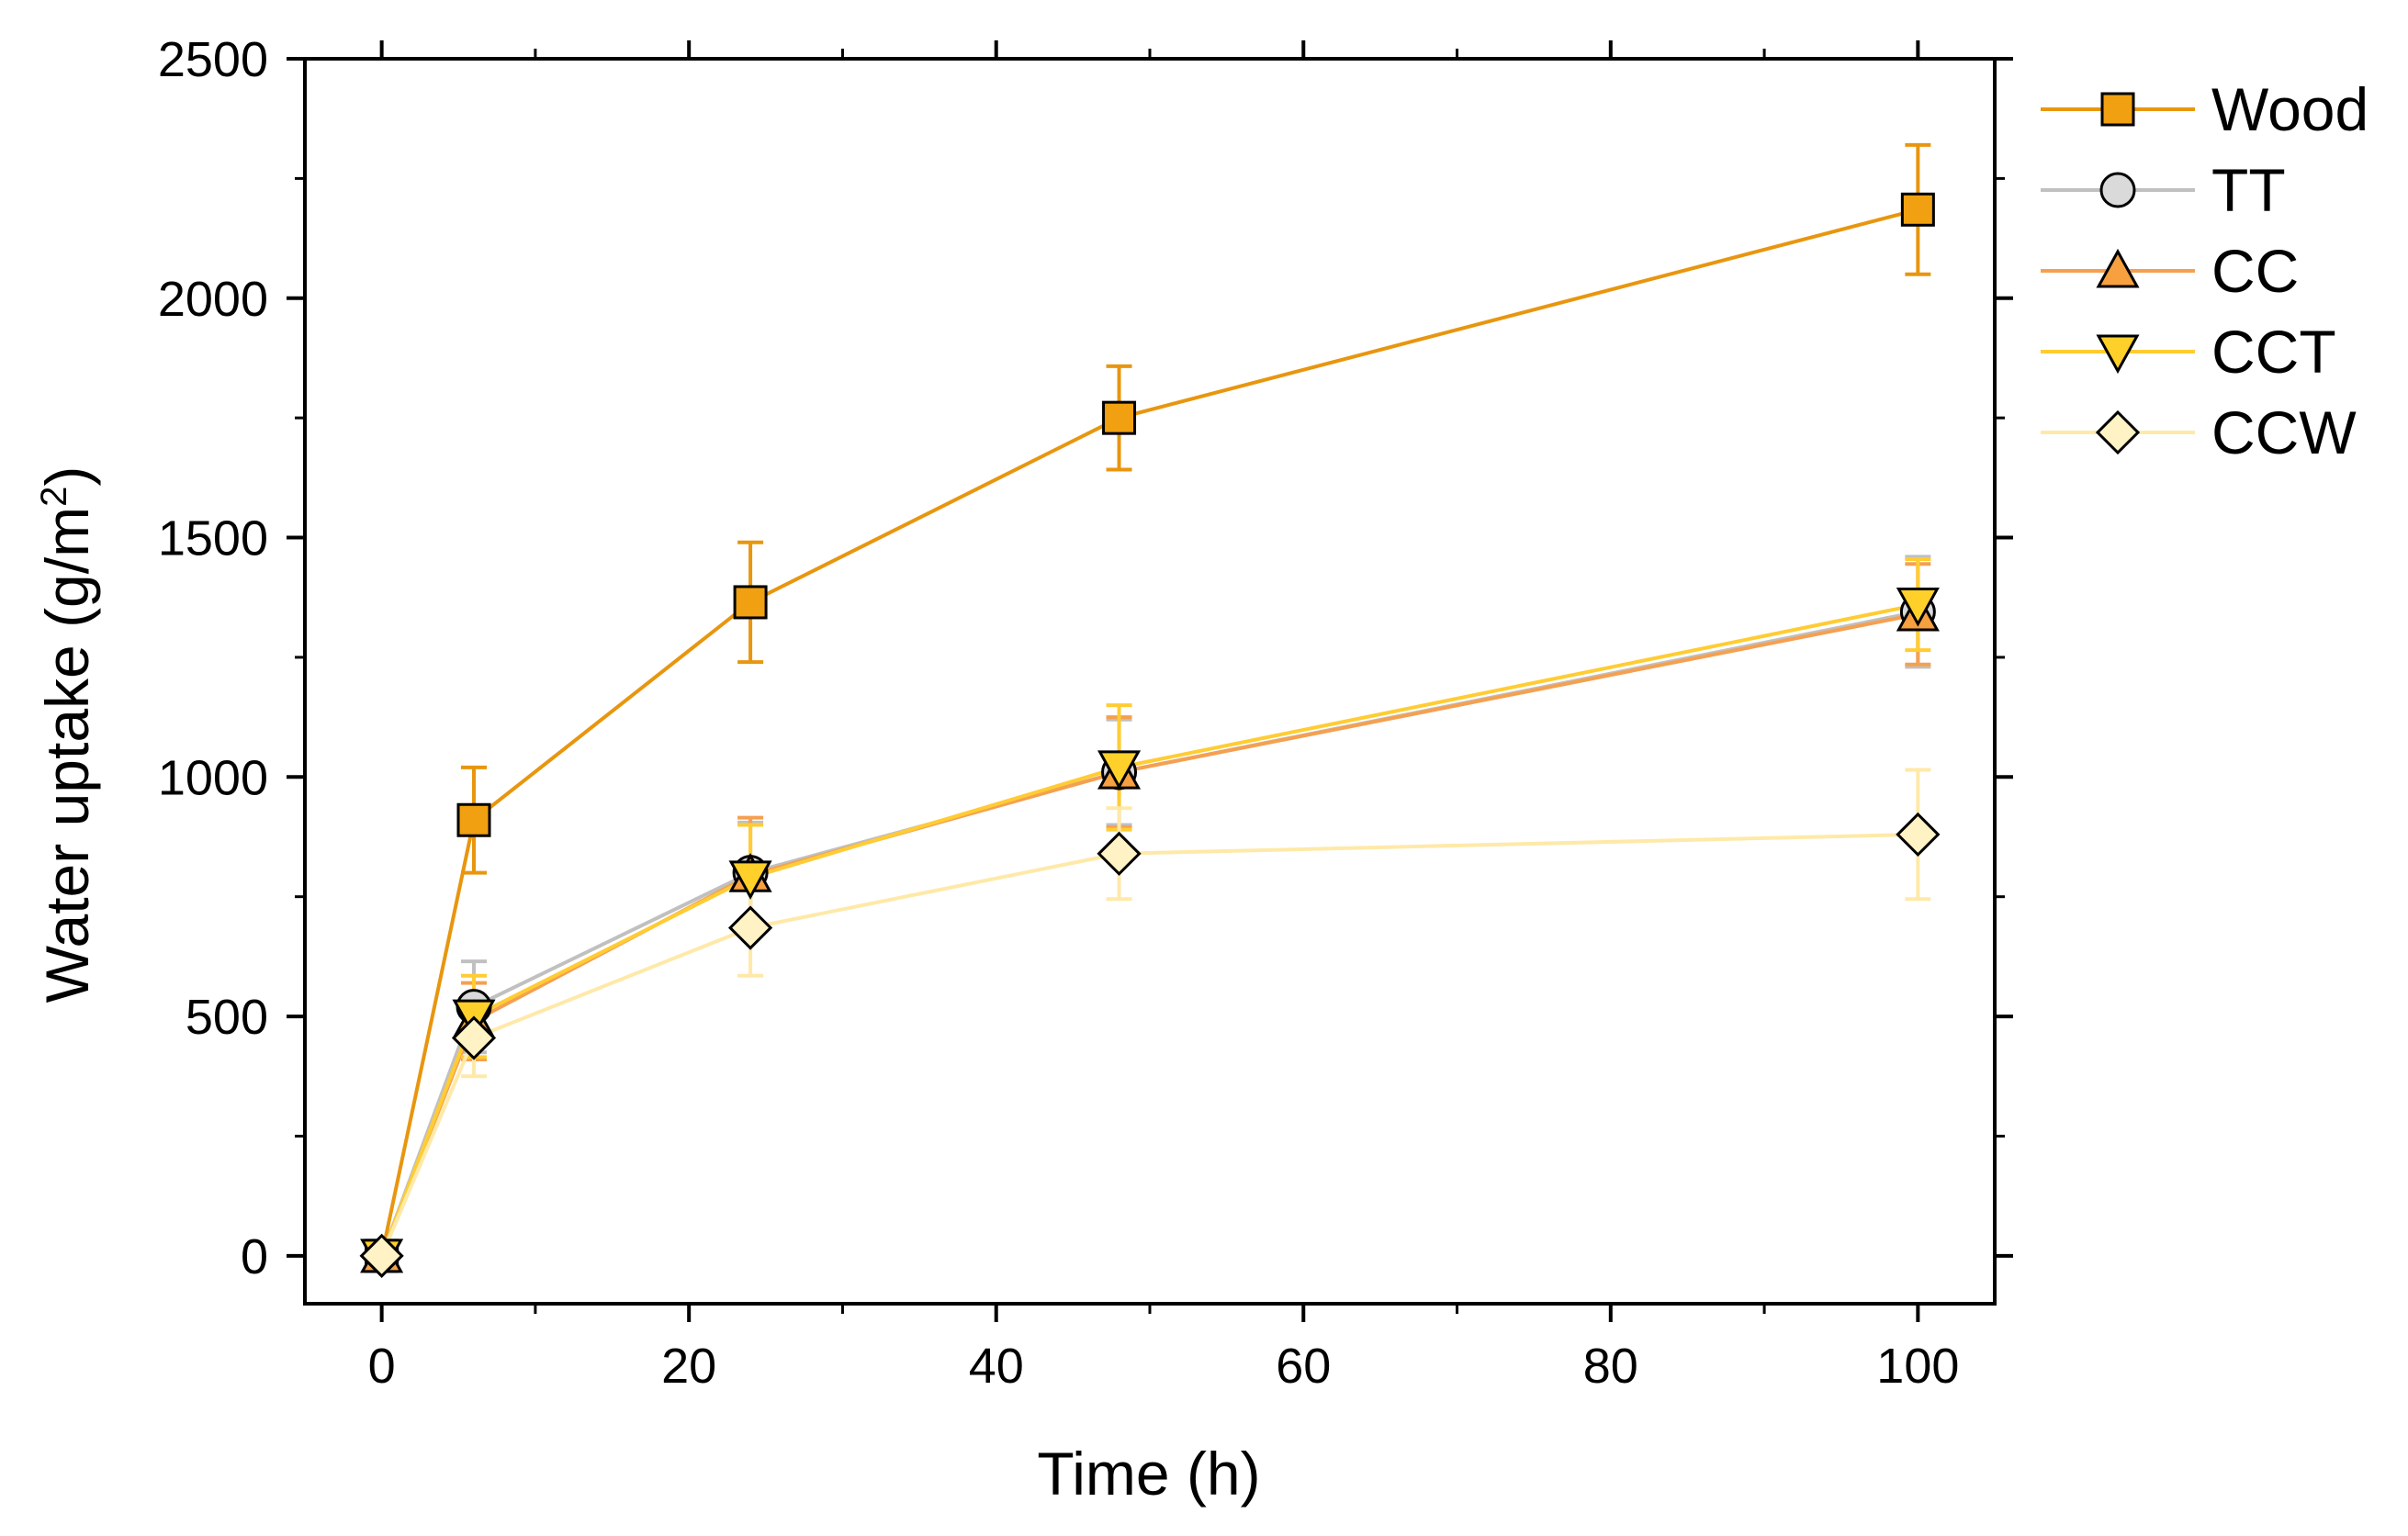 Image resolution: width=2408 pixels, height=1536 pixels. What do you see at coordinates (213, 538) in the screenshot?
I see `y-tick-label: 1500` at bounding box center [213, 538].